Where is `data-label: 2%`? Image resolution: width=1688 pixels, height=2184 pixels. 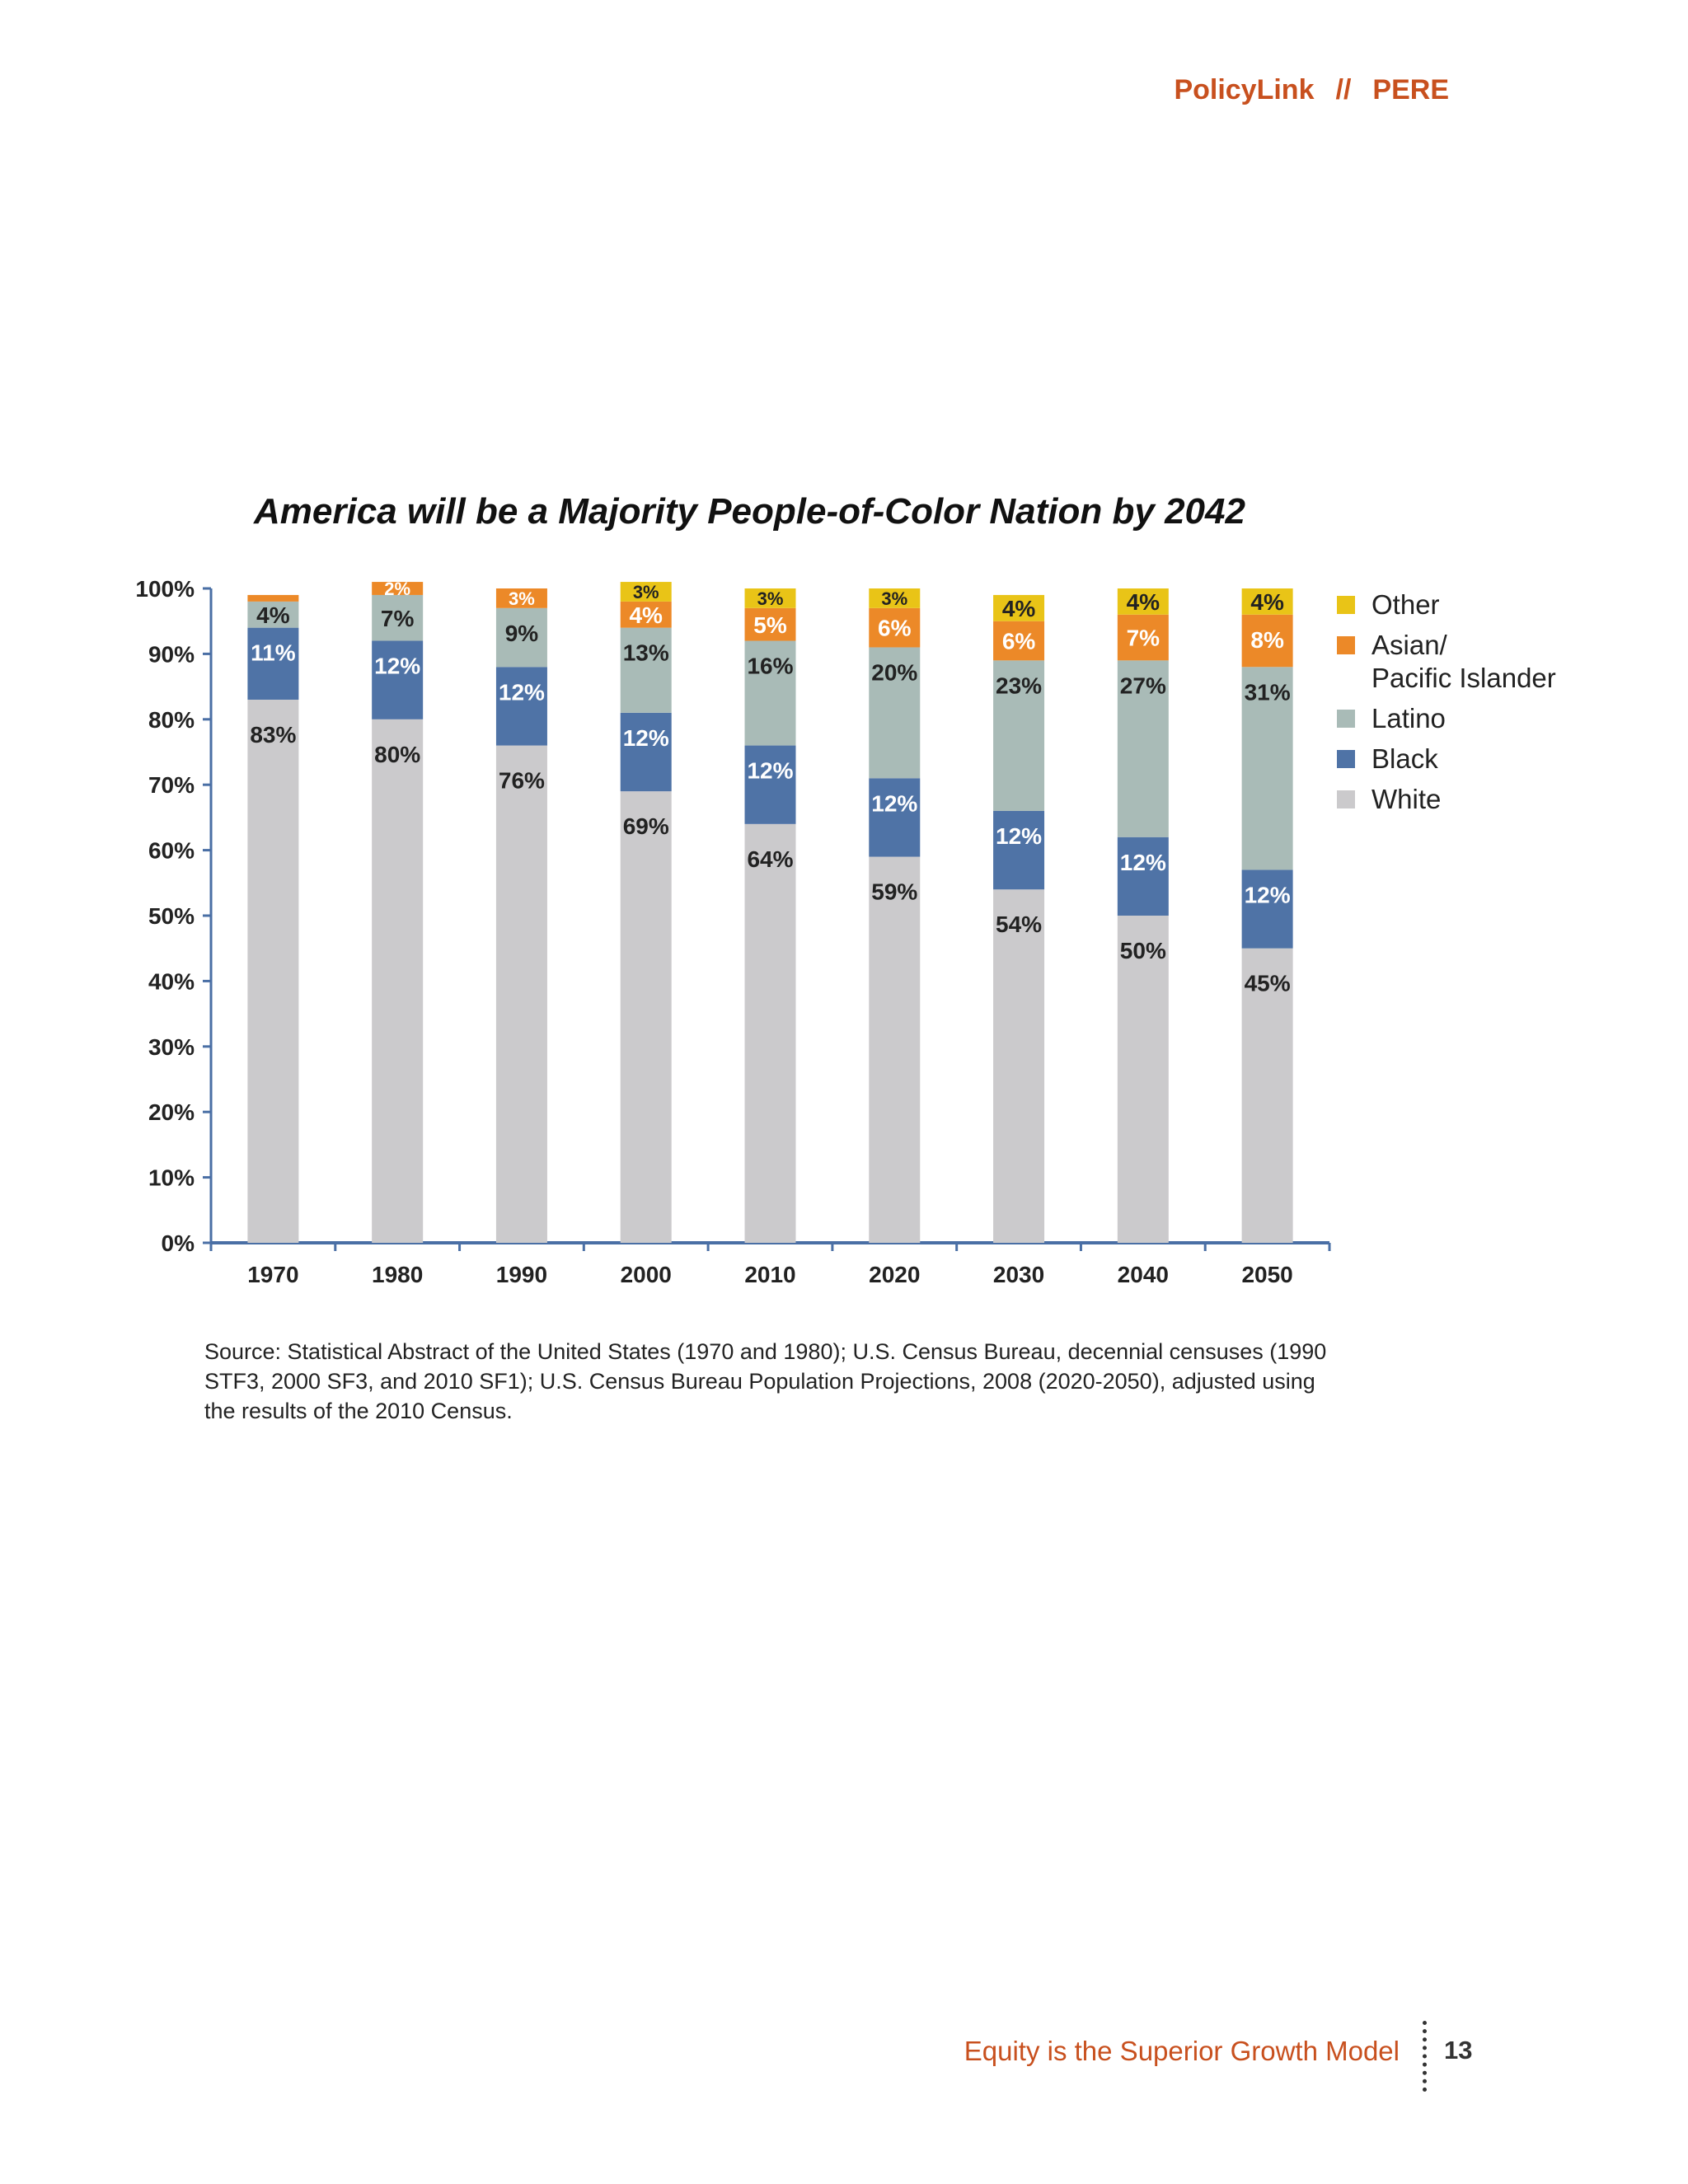 data-label: 2% is located at coordinates (397, 589).